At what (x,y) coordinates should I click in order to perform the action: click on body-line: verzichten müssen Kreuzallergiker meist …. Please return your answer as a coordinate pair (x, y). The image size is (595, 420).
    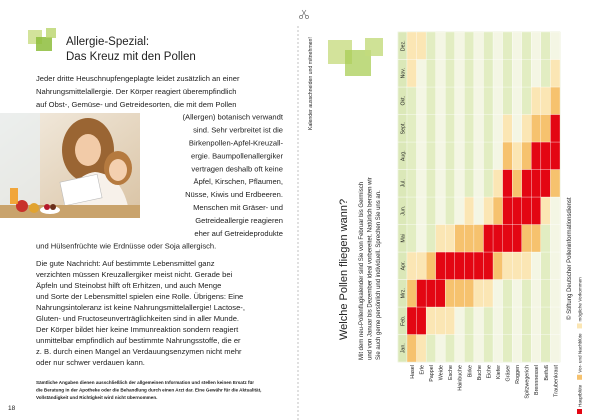
    Looking at the image, I should click on (134, 274).